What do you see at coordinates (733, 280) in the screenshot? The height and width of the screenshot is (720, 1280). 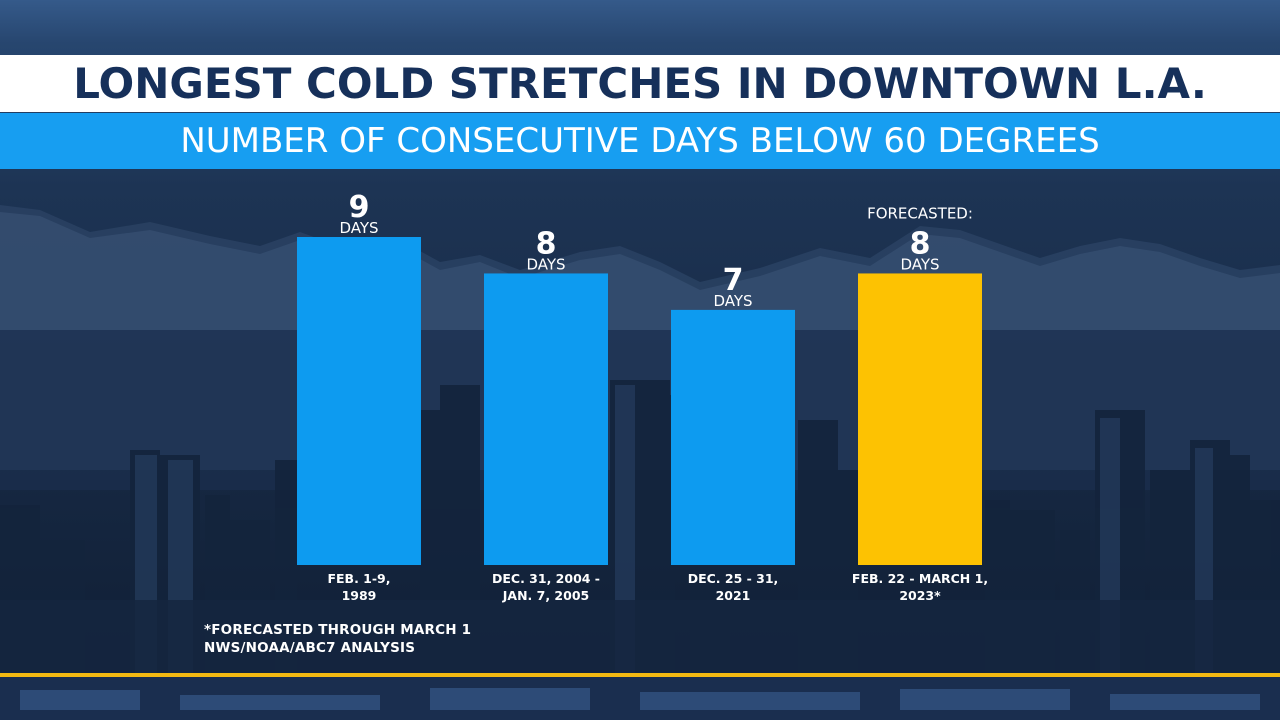 I see `bar-value-label: 7` at bounding box center [733, 280].